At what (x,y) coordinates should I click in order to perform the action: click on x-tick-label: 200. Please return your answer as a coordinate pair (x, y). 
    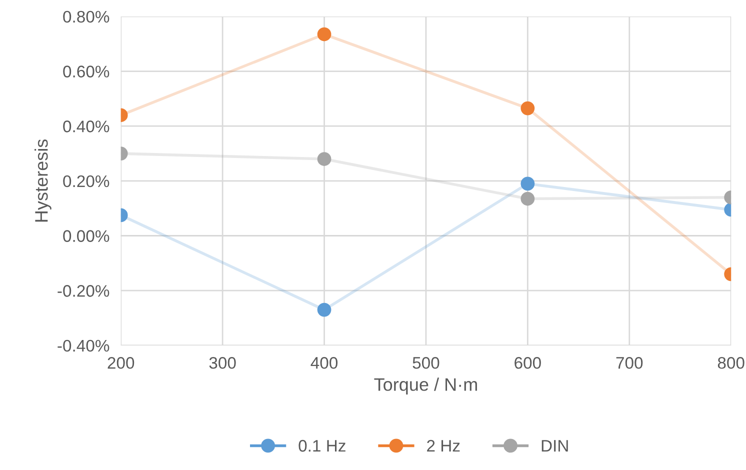
    Looking at the image, I should click on (121, 363).